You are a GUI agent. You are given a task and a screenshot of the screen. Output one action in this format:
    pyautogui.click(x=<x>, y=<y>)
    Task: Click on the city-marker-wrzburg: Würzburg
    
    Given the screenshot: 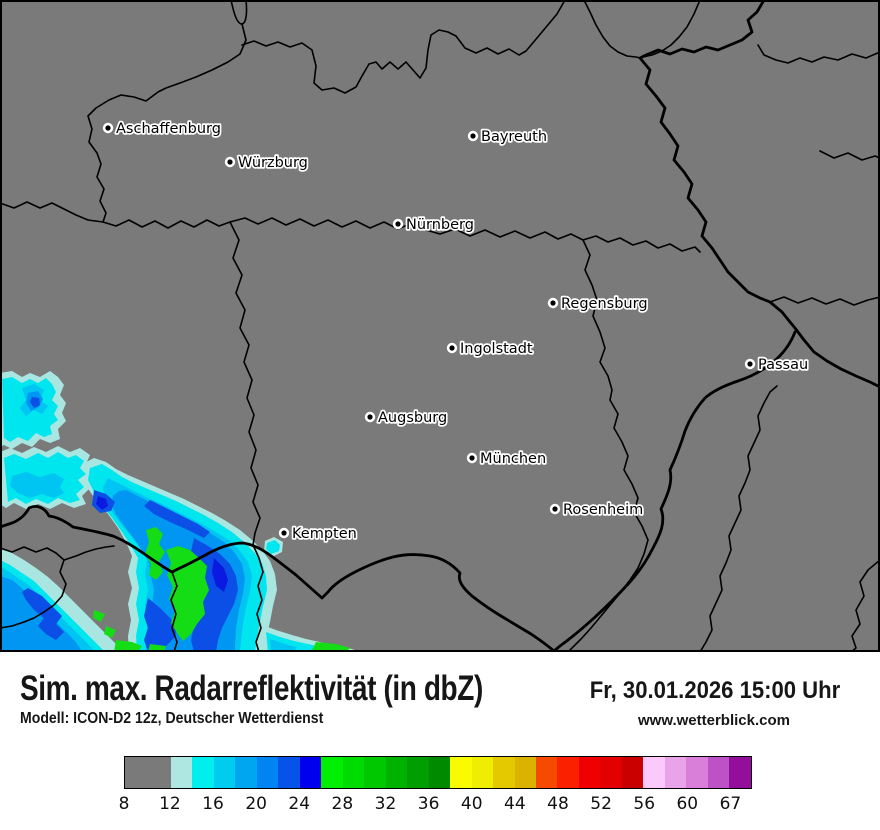 What is the action you would take?
    pyautogui.click(x=267, y=163)
    